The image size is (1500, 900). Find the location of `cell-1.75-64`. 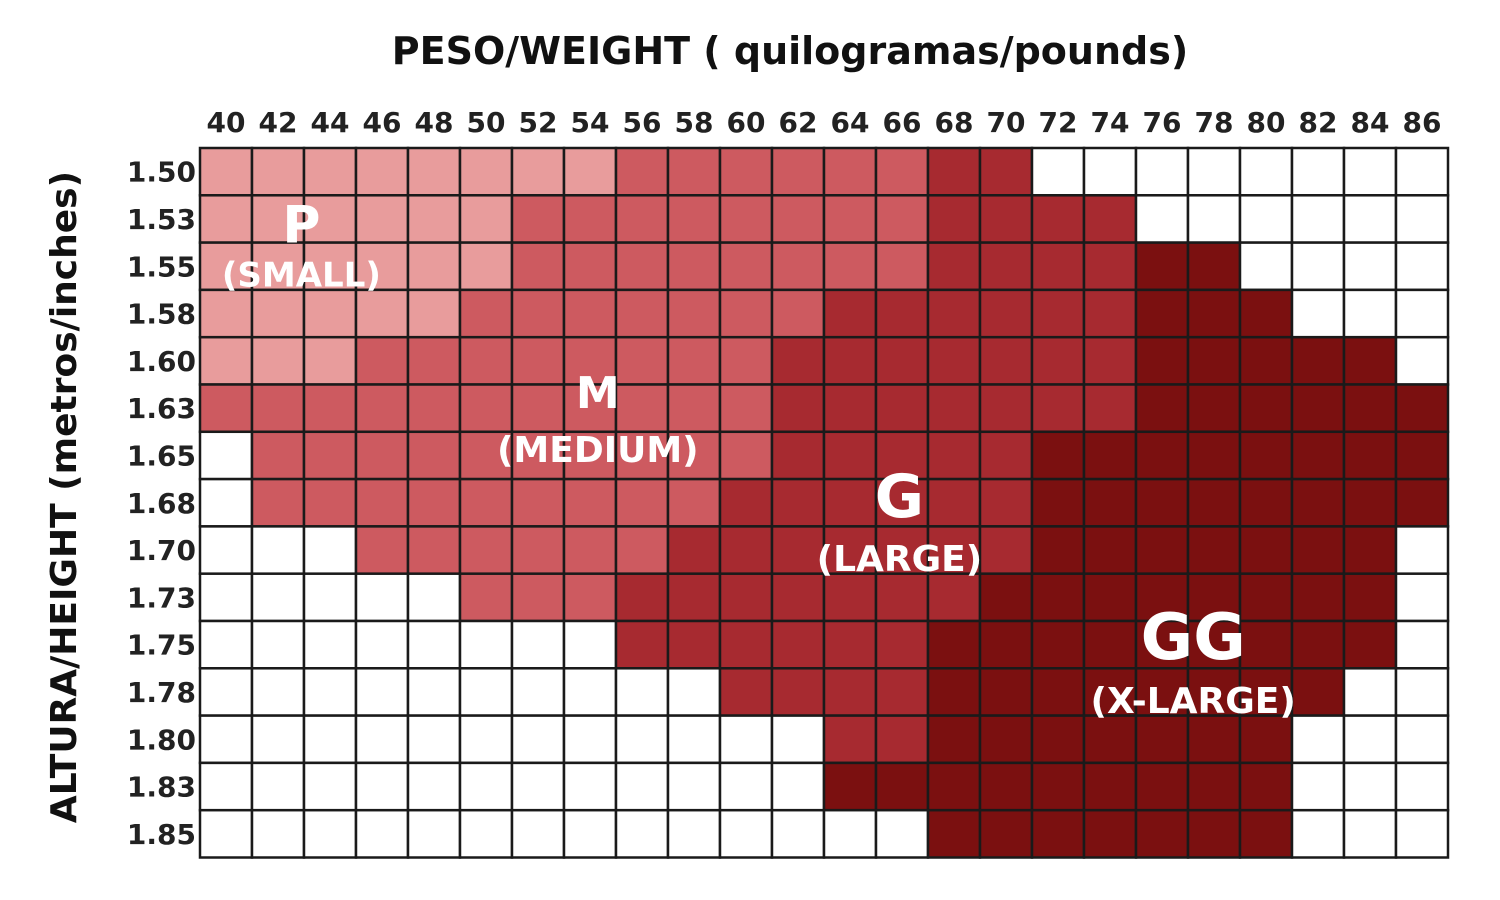

cell-1.75-64 is located at coordinates (850, 644).